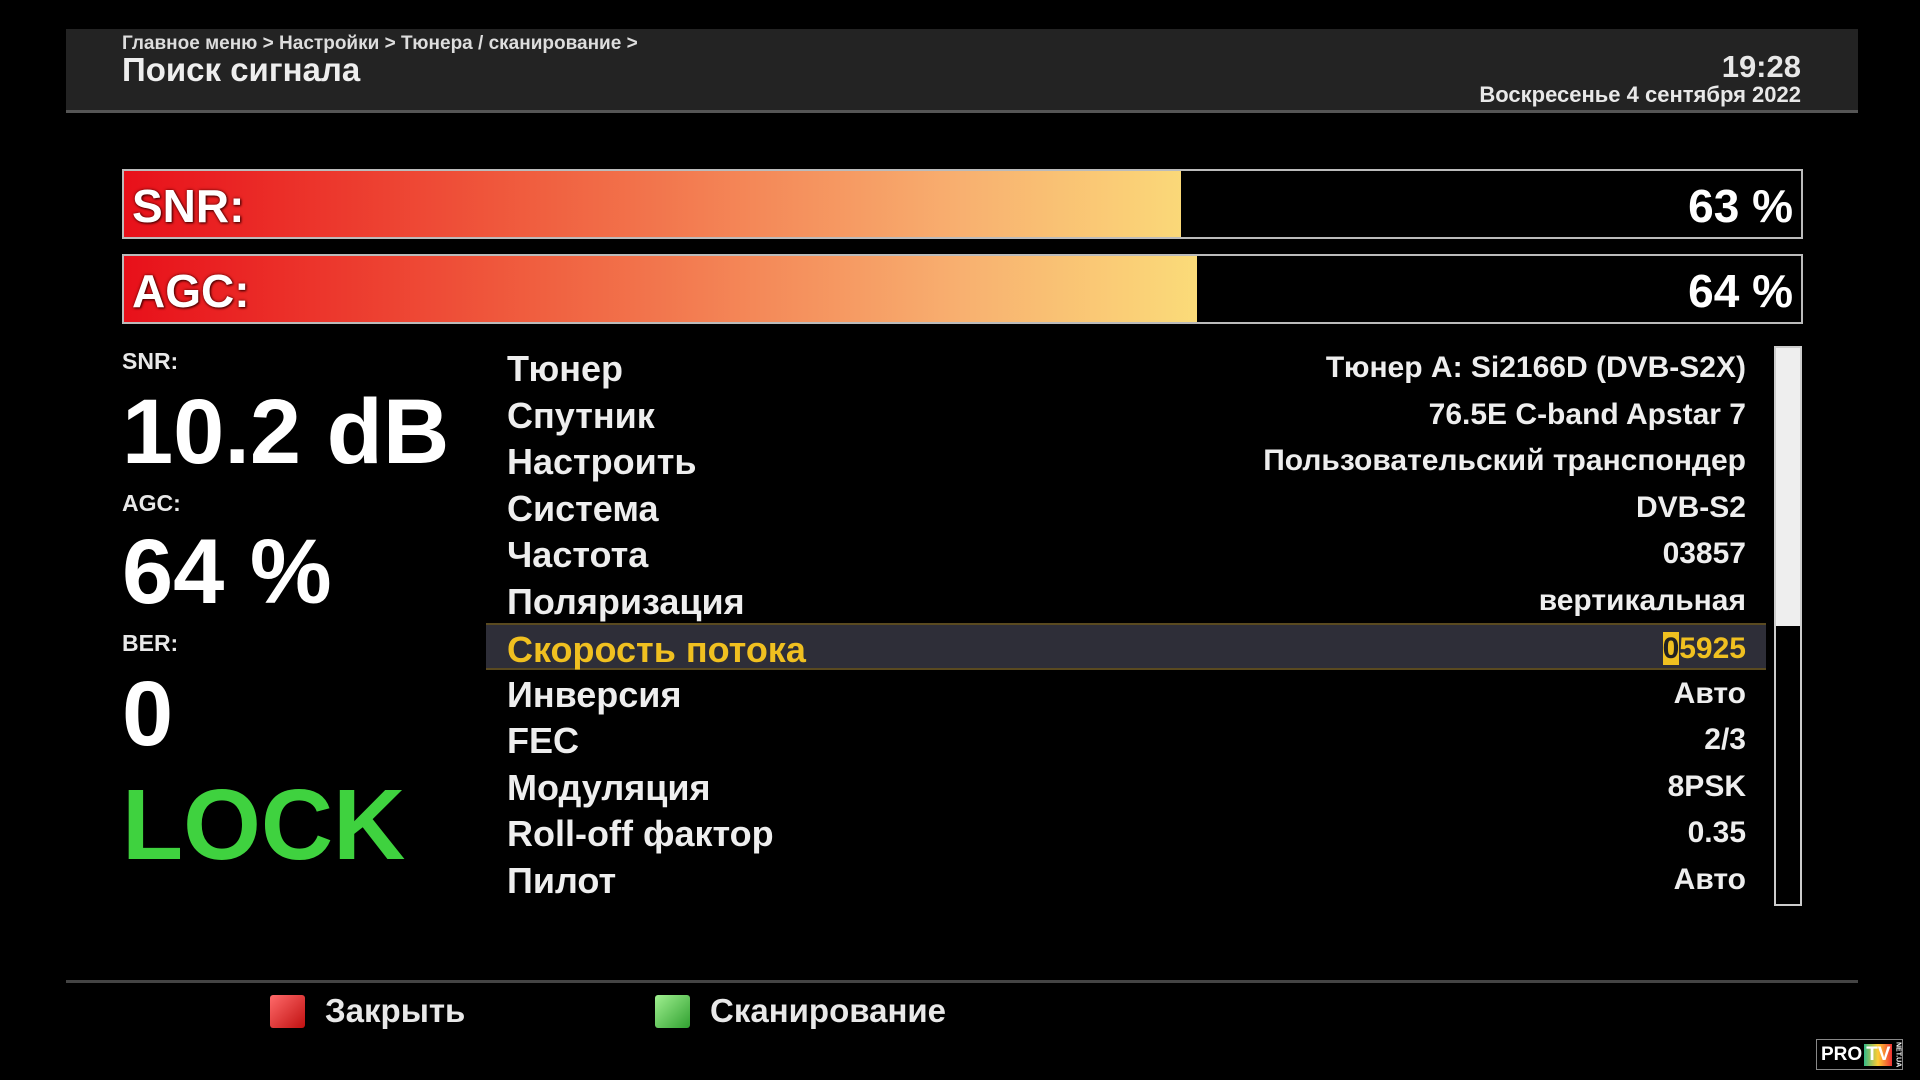 The width and height of the screenshot is (1920, 1080). I want to click on param-key: Настроить, so click(602, 461).